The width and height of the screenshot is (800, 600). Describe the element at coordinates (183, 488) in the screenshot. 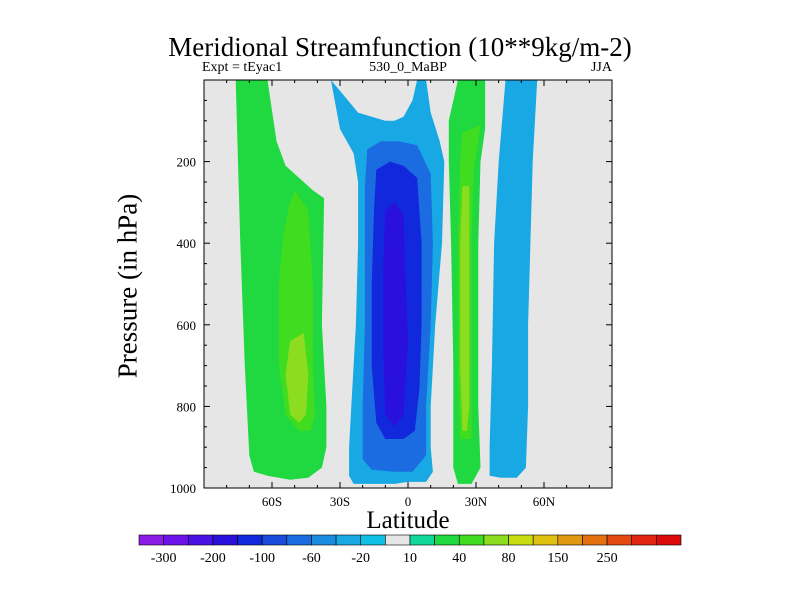

I see `y-tick-label: 1000` at that location.